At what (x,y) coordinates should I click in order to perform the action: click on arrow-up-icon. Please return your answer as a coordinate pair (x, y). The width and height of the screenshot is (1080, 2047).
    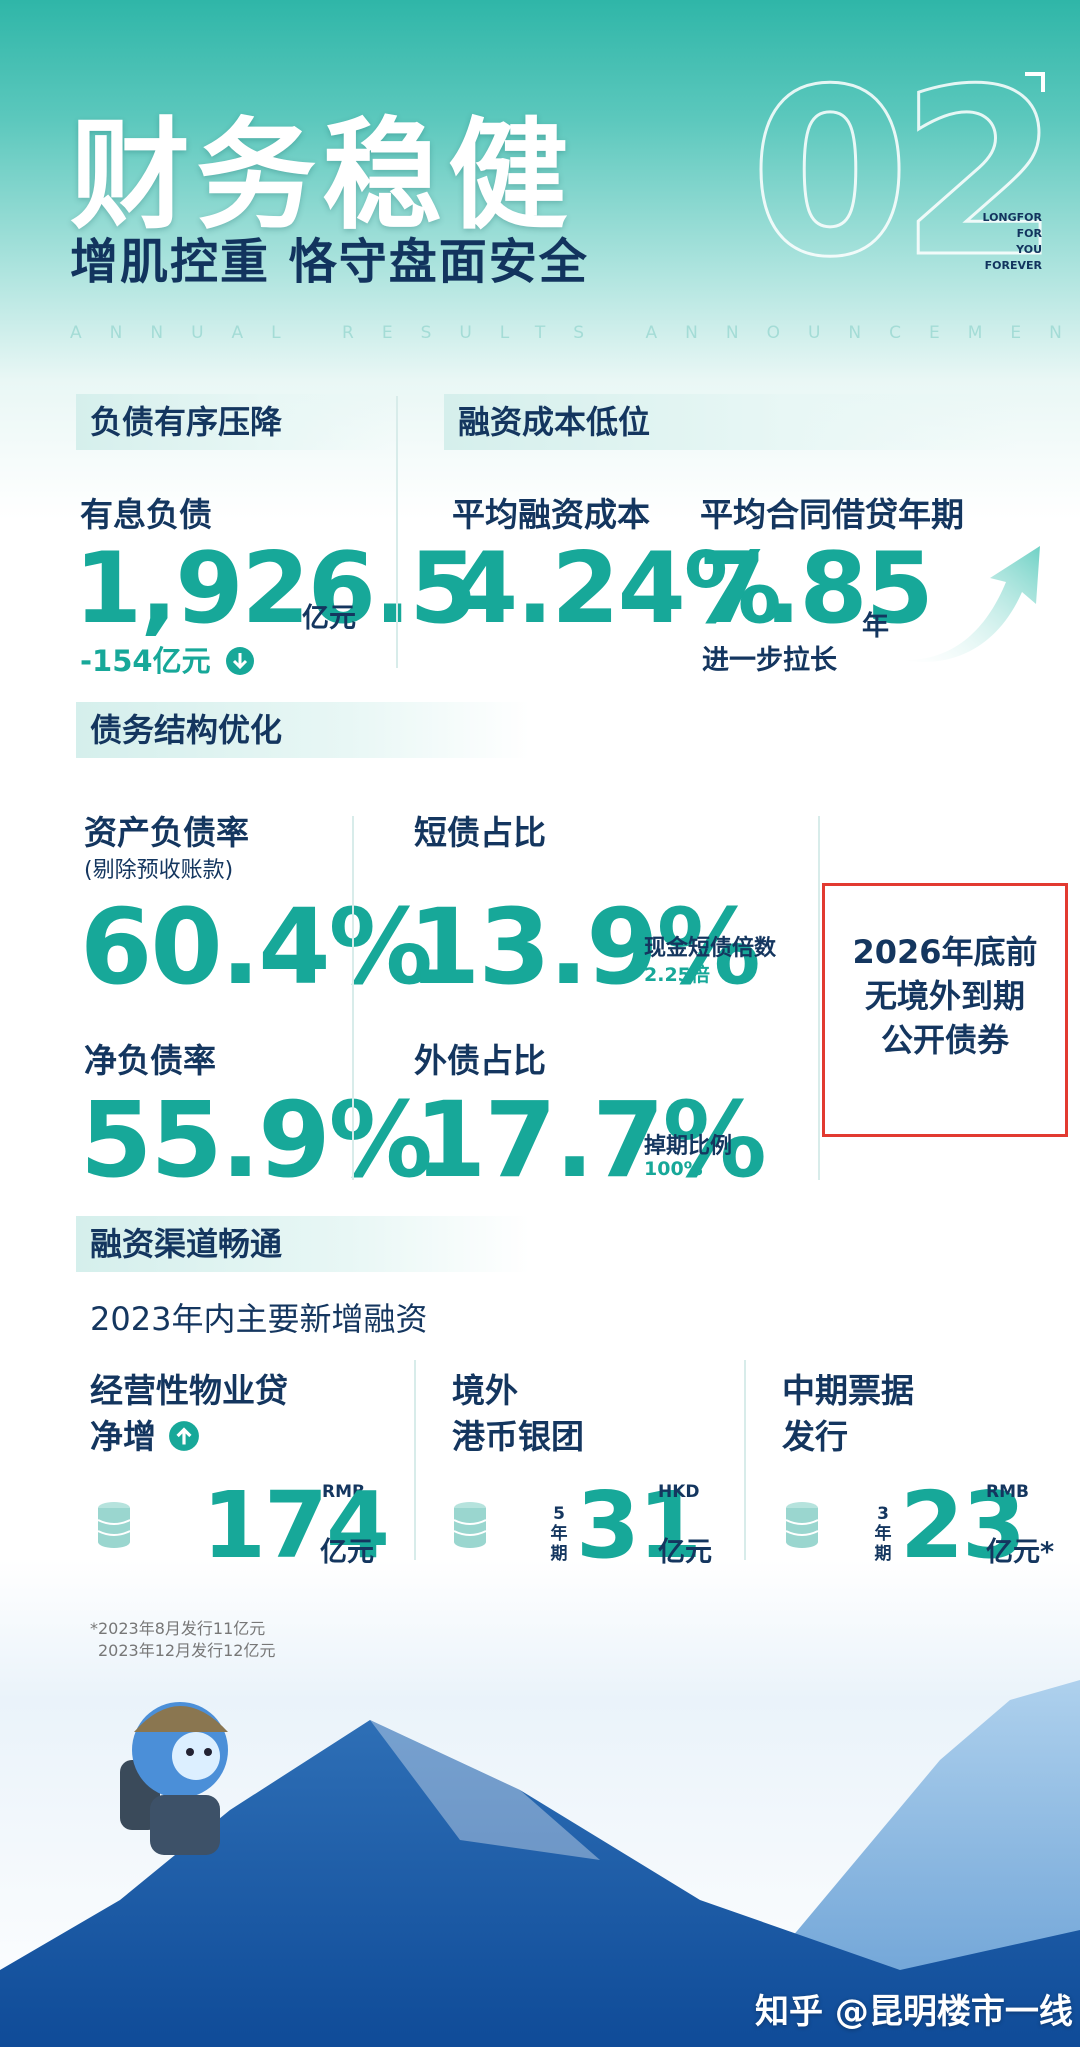
    Looking at the image, I should click on (183, 1436).